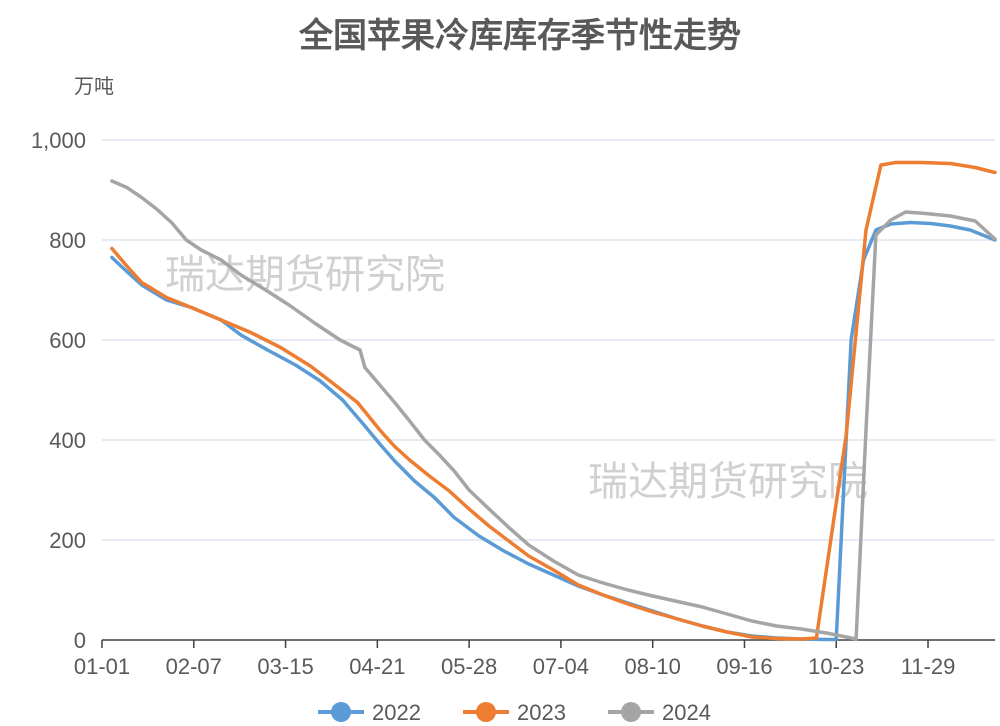 The width and height of the screenshot is (1000, 726). What do you see at coordinates (67, 440) in the screenshot?
I see `y-tick-label: 400` at bounding box center [67, 440].